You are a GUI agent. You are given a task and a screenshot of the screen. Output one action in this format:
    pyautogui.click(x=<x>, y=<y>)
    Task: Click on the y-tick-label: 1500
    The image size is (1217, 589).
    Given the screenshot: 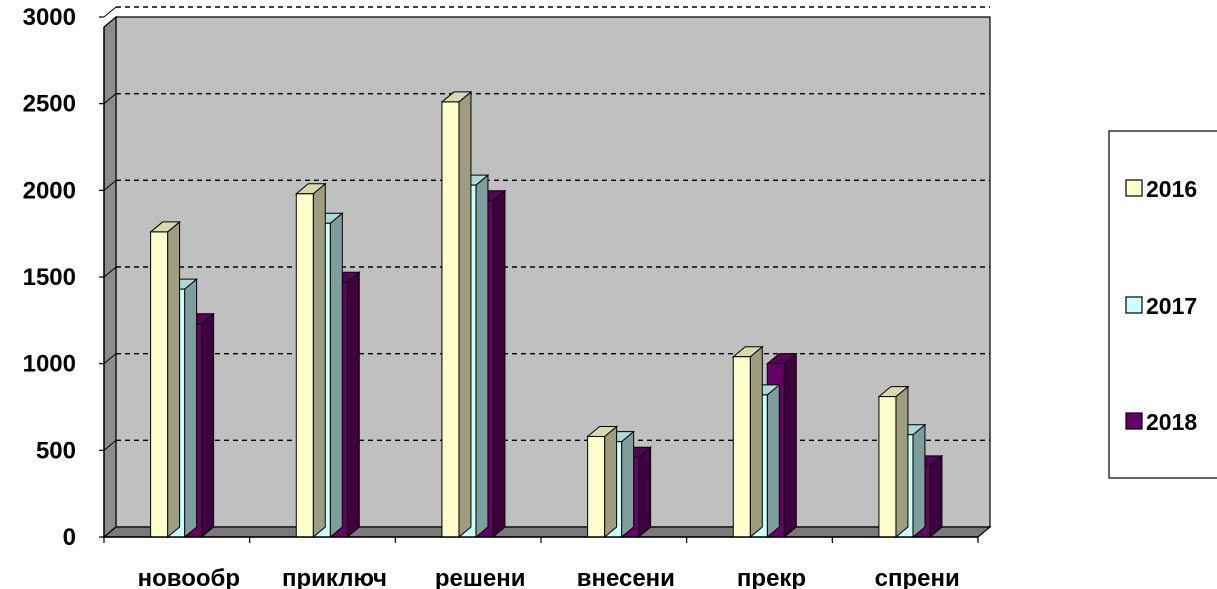 What is the action you would take?
    pyautogui.click(x=49, y=277)
    